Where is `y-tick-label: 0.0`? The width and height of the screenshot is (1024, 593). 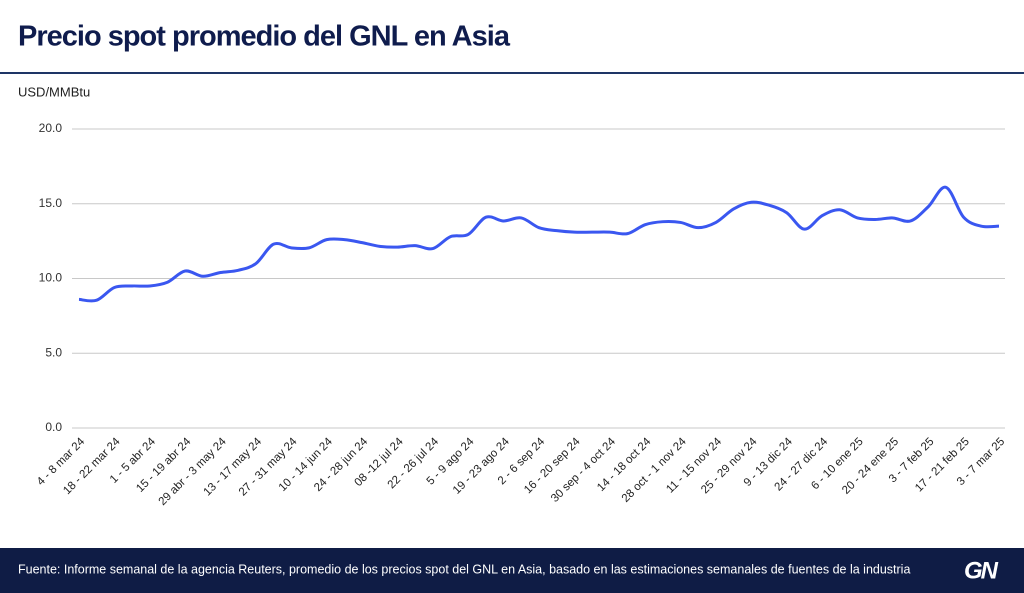 y-tick-label: 0.0 is located at coordinates (53, 427).